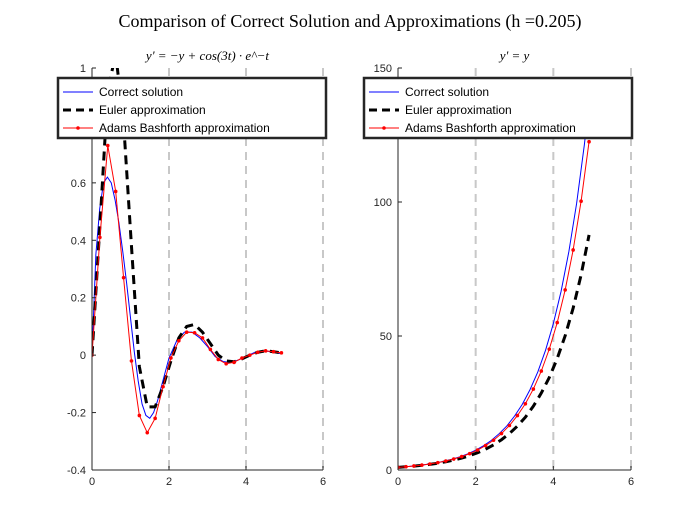 This screenshot has height=525, width=700. What do you see at coordinates (78, 299) in the screenshot?
I see `y-tick-label: 0.2` at bounding box center [78, 299].